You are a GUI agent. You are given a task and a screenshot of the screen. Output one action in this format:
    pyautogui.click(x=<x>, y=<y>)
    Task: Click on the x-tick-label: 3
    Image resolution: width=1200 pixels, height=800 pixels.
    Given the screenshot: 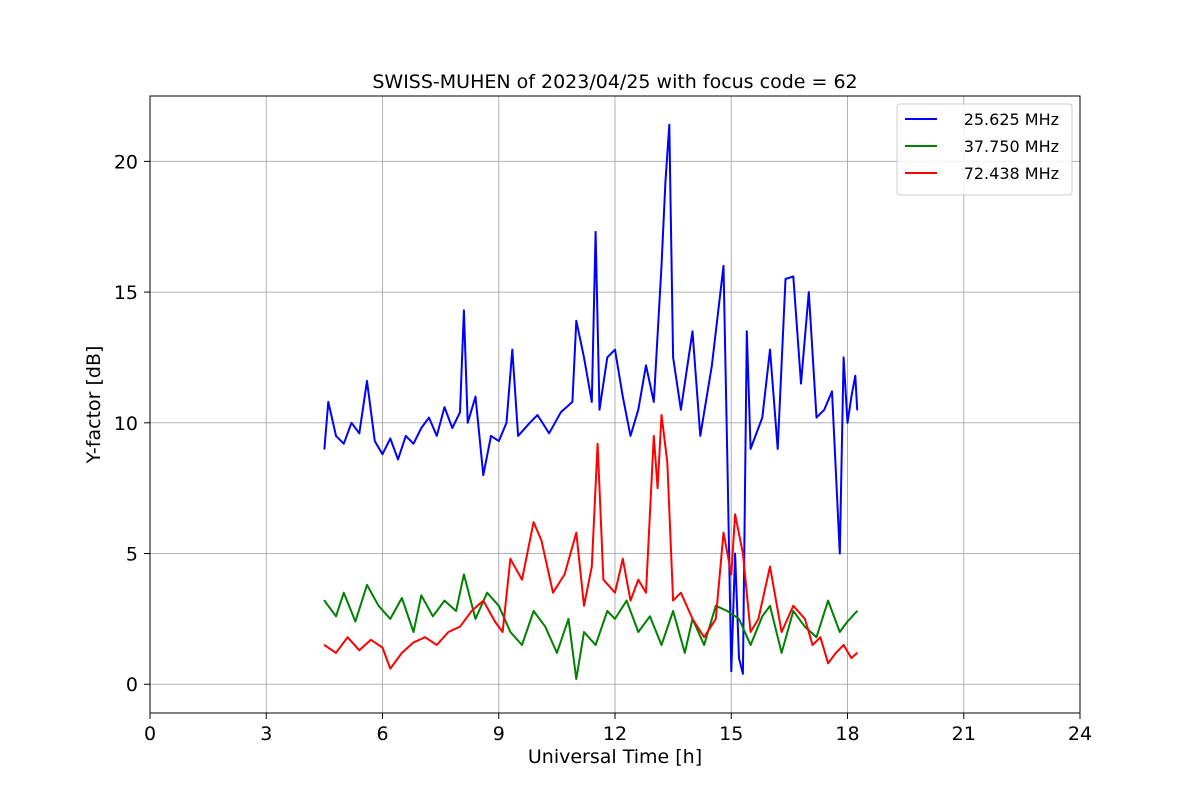 What is the action you would take?
    pyautogui.click(x=266, y=734)
    